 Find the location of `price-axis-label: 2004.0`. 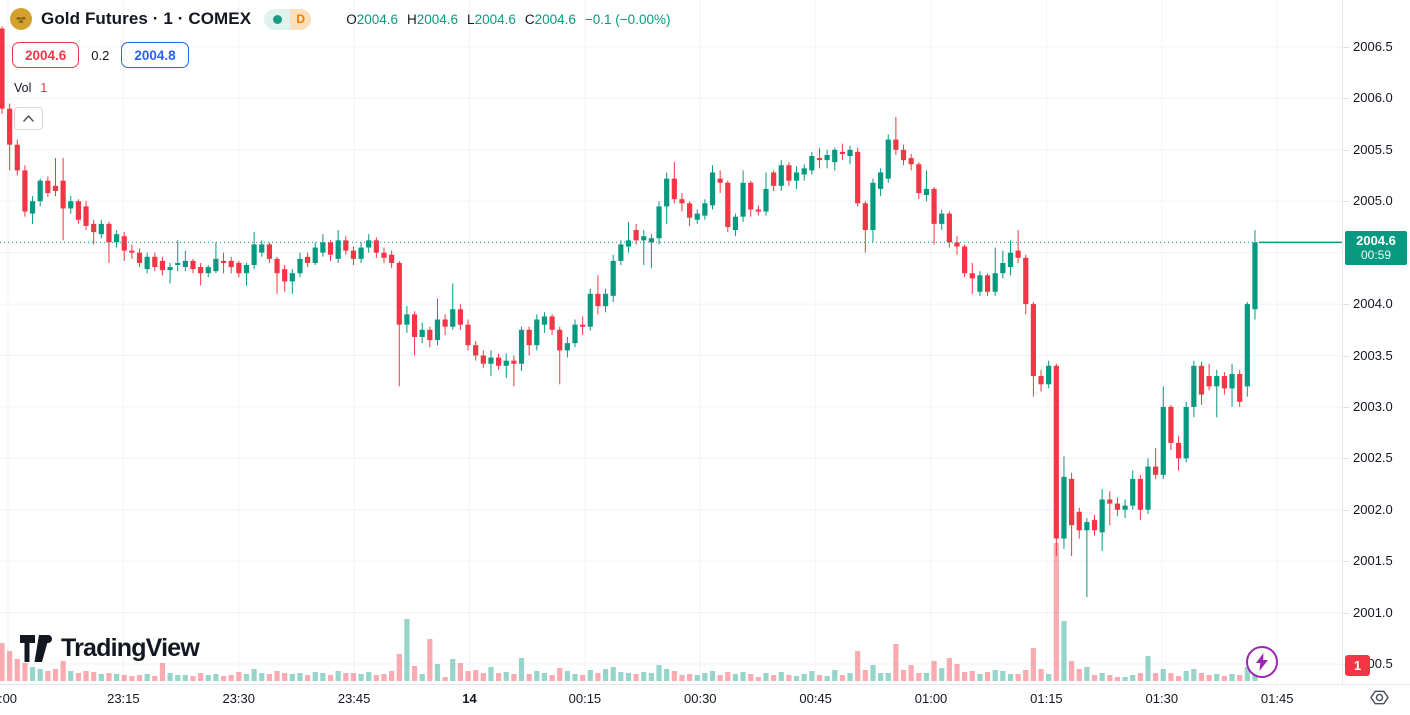

price-axis-label: 2004.0 is located at coordinates (1368, 304).